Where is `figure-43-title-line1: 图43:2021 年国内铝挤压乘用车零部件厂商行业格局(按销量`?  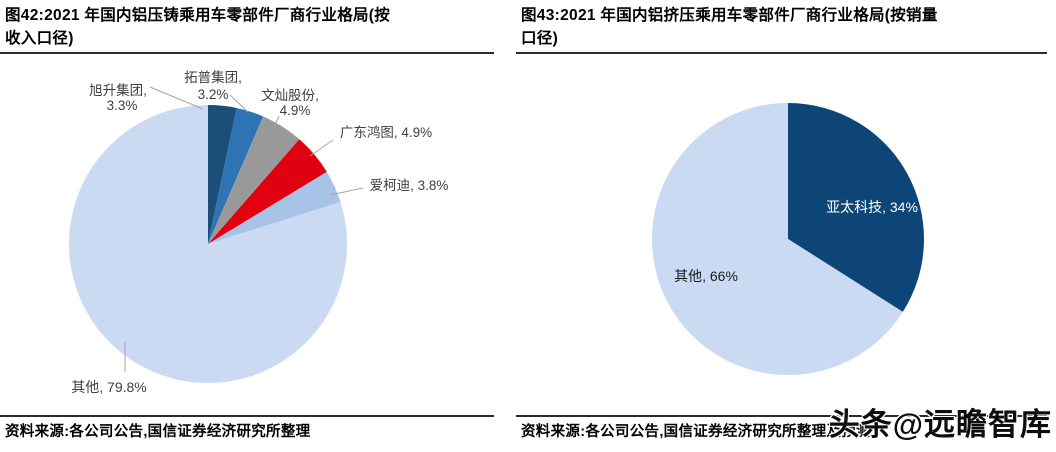
figure-43-title-line1: 图43:2021 年国内铝挤压乘用车零部件厂商行业格局(按销量 is located at coordinates (729, 15).